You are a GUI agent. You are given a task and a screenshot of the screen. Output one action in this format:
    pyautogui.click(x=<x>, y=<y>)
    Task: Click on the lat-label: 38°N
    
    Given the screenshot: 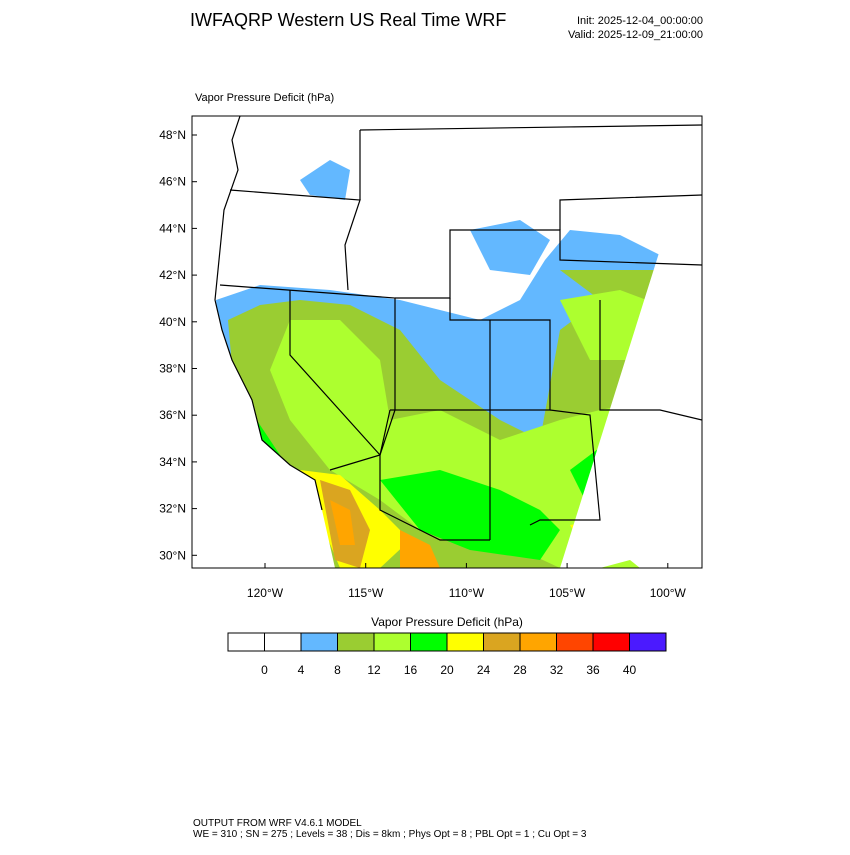 What is the action you would take?
    pyautogui.click(x=172, y=369)
    